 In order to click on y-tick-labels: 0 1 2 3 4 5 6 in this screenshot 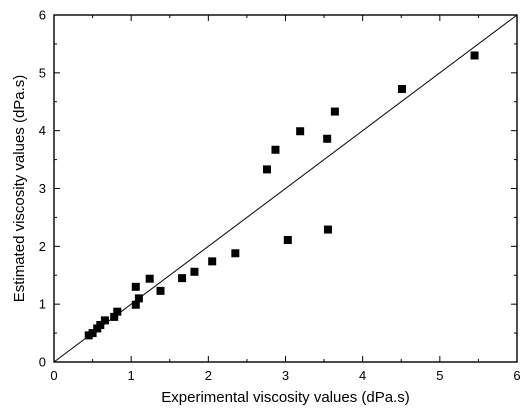, I will do `click(42, 189)`.